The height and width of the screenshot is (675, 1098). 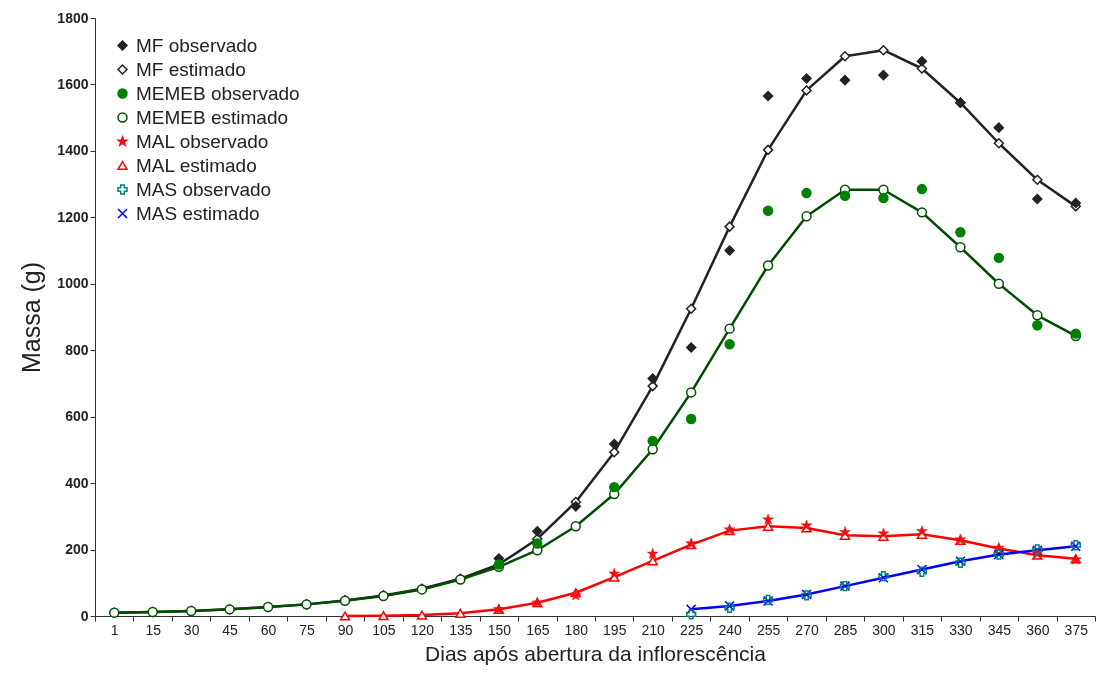 What do you see at coordinates (212, 117) in the screenshot?
I see `legend-label: MEMEB estimado` at bounding box center [212, 117].